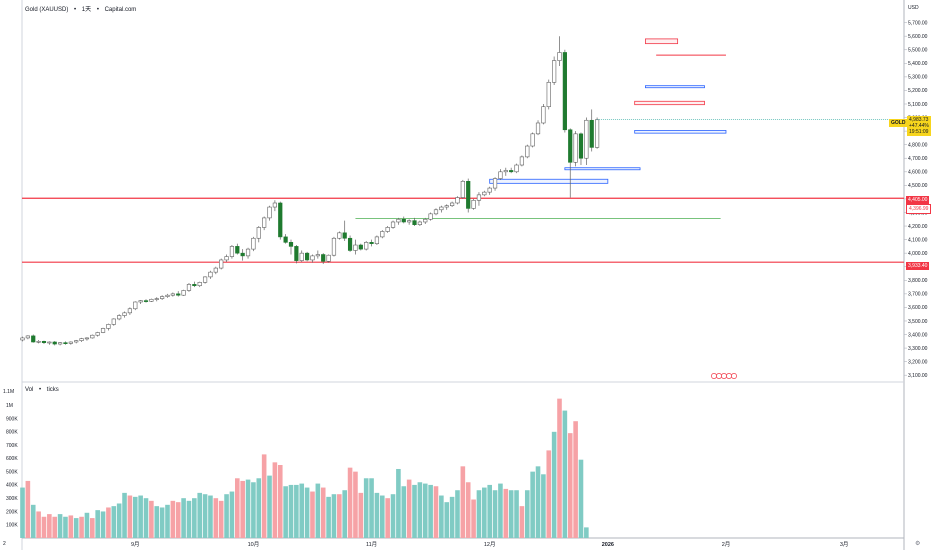  I want to click on volume-name: Vol, so click(29, 390).